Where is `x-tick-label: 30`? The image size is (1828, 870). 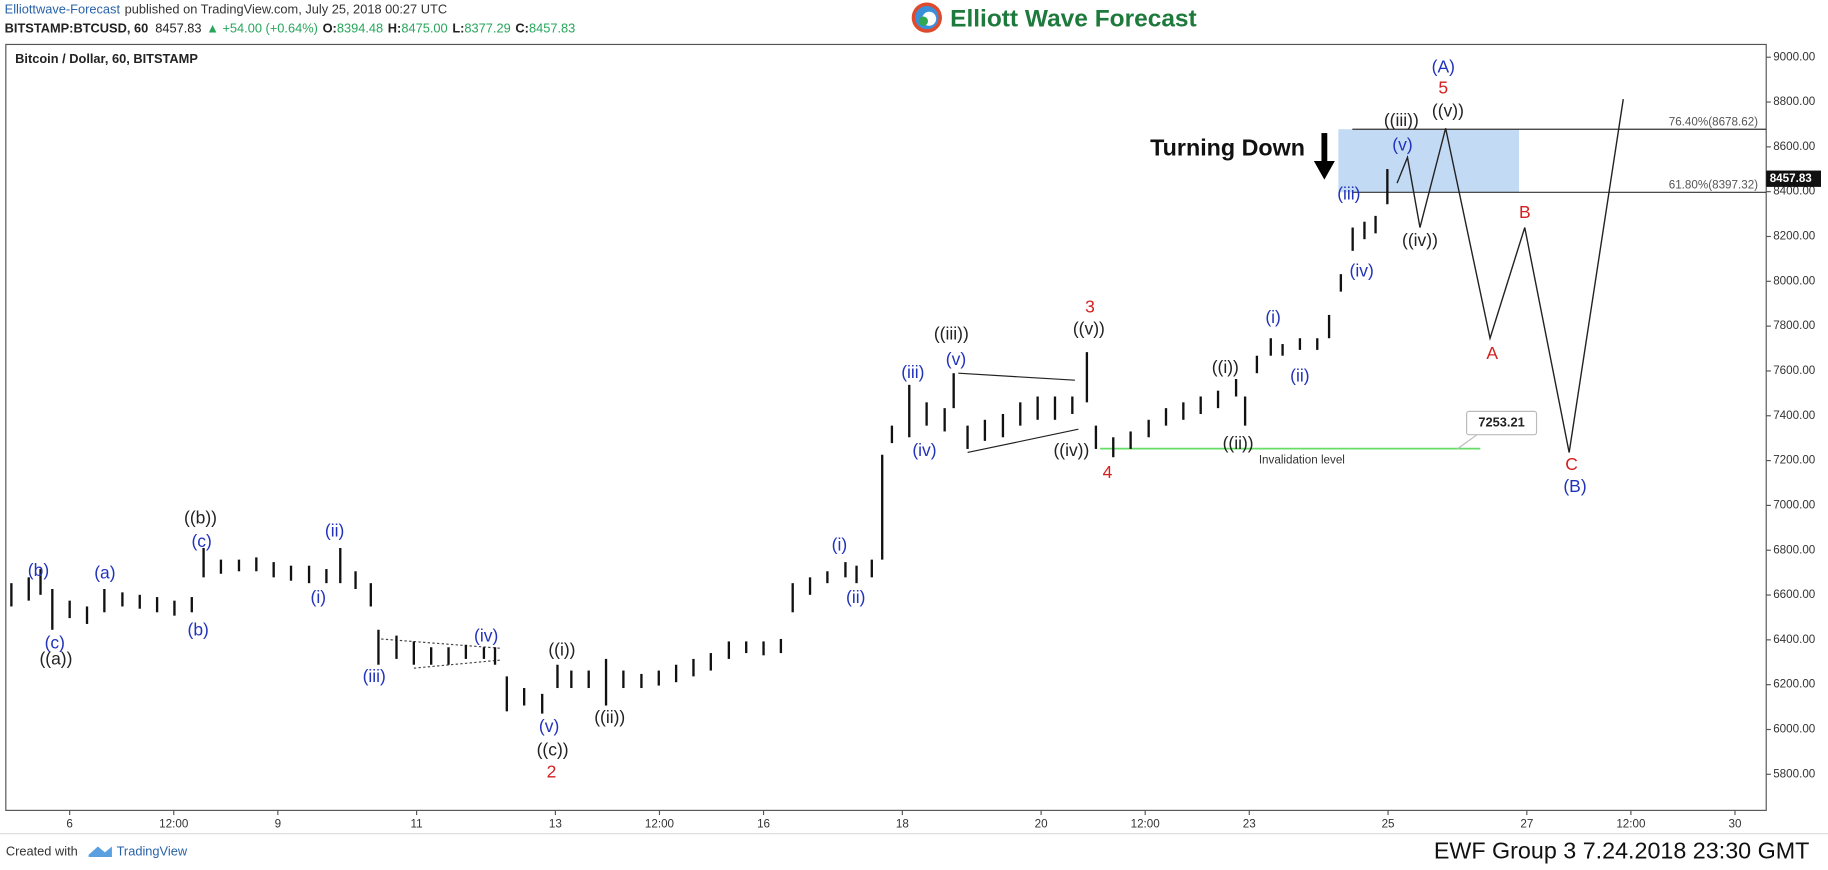
x-tick-label: 30 is located at coordinates (1735, 823).